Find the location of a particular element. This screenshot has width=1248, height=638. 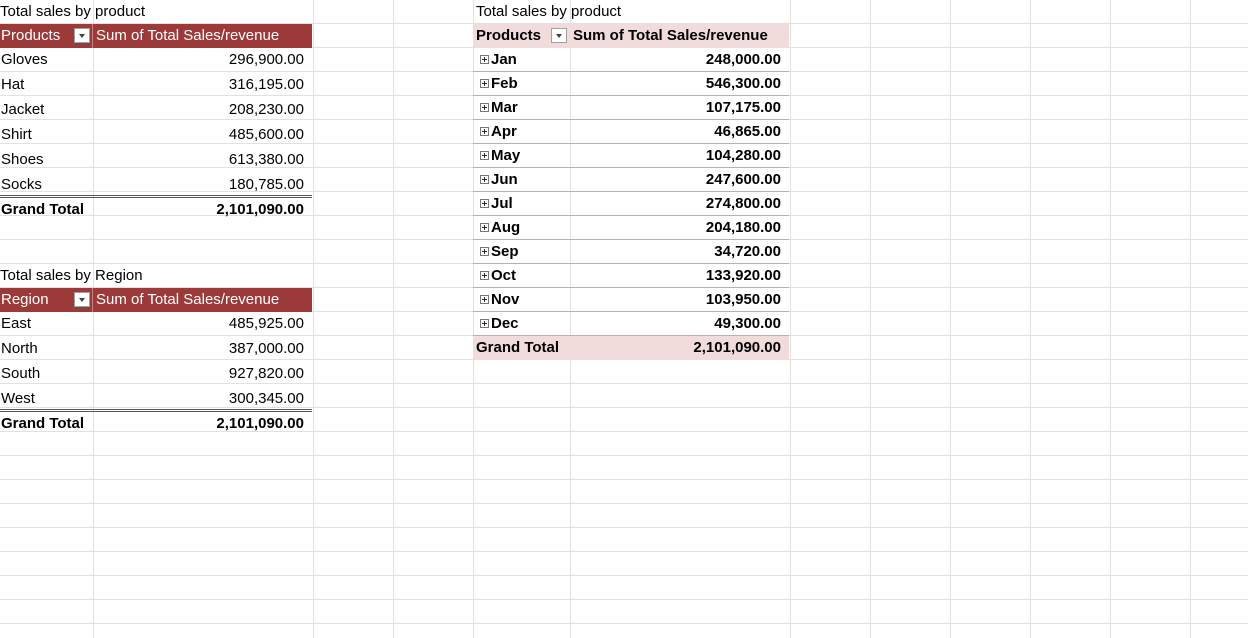

row-label-cell: Sep is located at coordinates (521, 251).